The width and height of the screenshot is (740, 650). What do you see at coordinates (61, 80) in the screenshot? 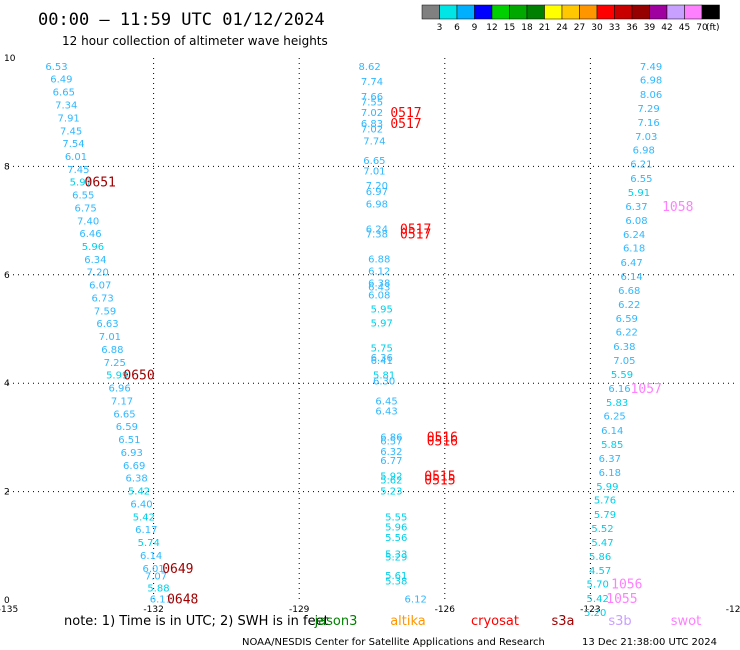
I see `swh-value: 6.49` at bounding box center [61, 80].